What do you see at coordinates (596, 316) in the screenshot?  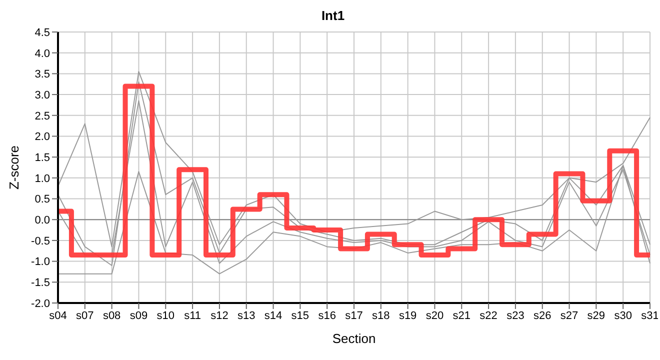 I see `x-tick-label: s29` at bounding box center [596, 316].